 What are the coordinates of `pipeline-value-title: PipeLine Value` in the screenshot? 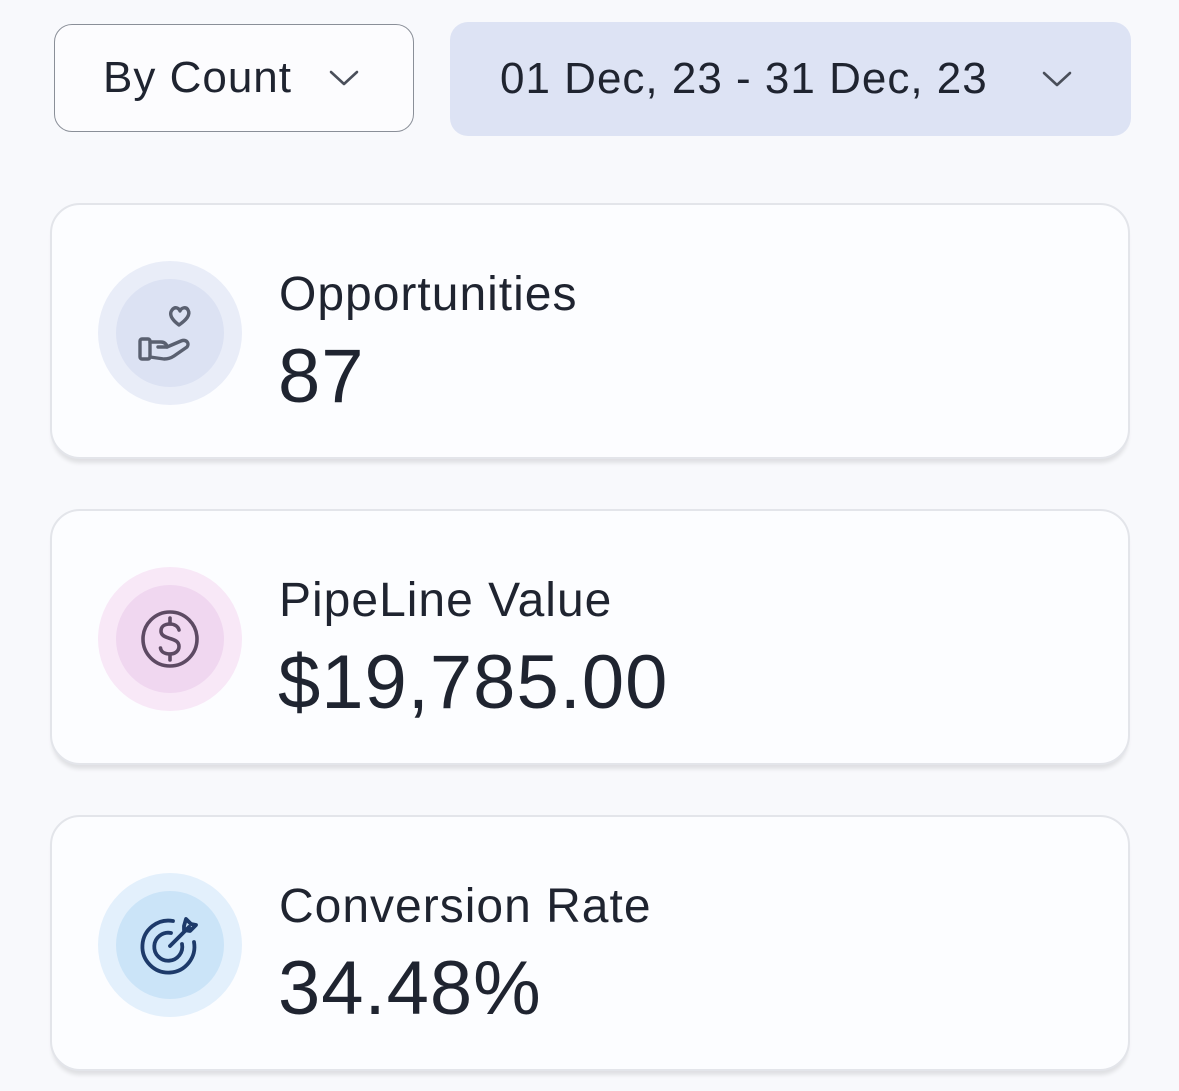 It's located at (446, 600).